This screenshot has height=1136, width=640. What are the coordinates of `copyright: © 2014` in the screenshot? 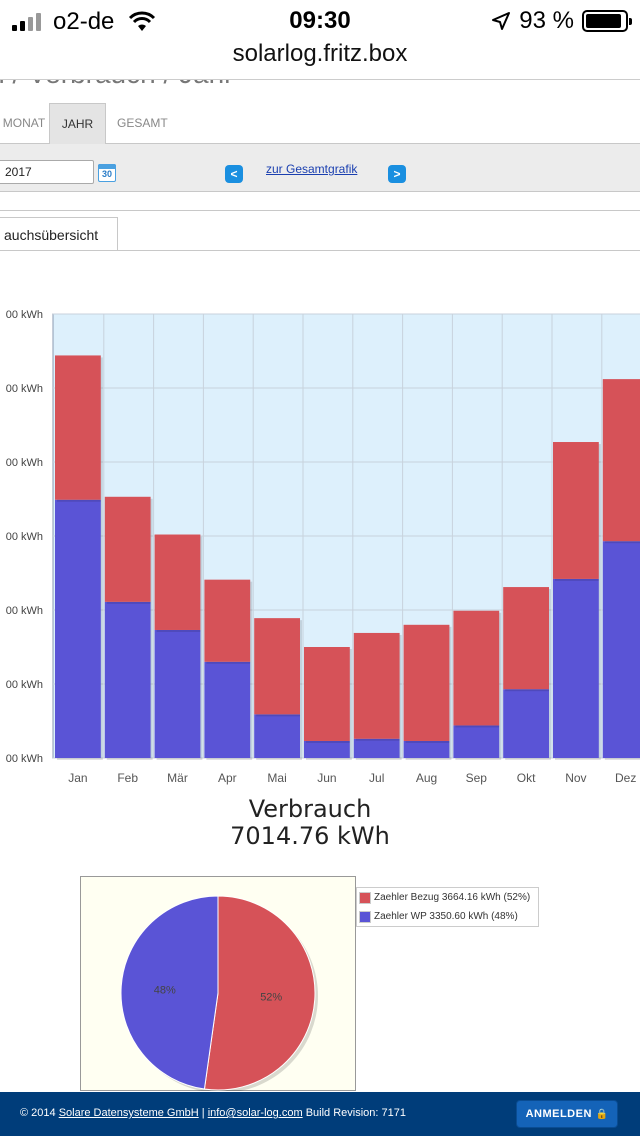 It's located at (38, 1113).